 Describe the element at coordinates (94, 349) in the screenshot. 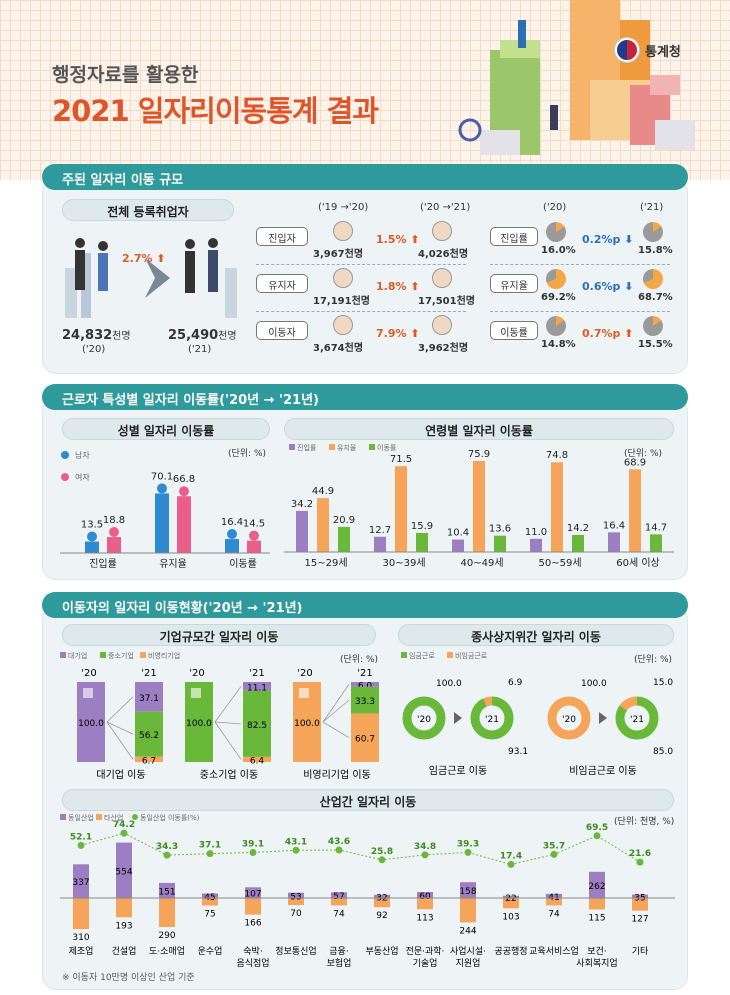

I see `registered-20-year: ('20)` at that location.